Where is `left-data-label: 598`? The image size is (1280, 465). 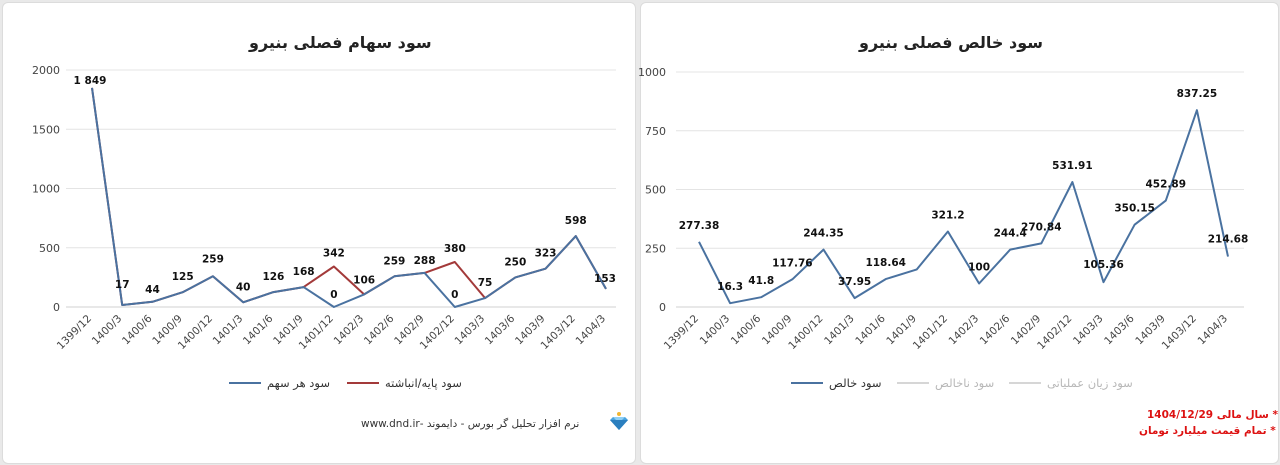 left-data-label: 598 is located at coordinates (576, 221).